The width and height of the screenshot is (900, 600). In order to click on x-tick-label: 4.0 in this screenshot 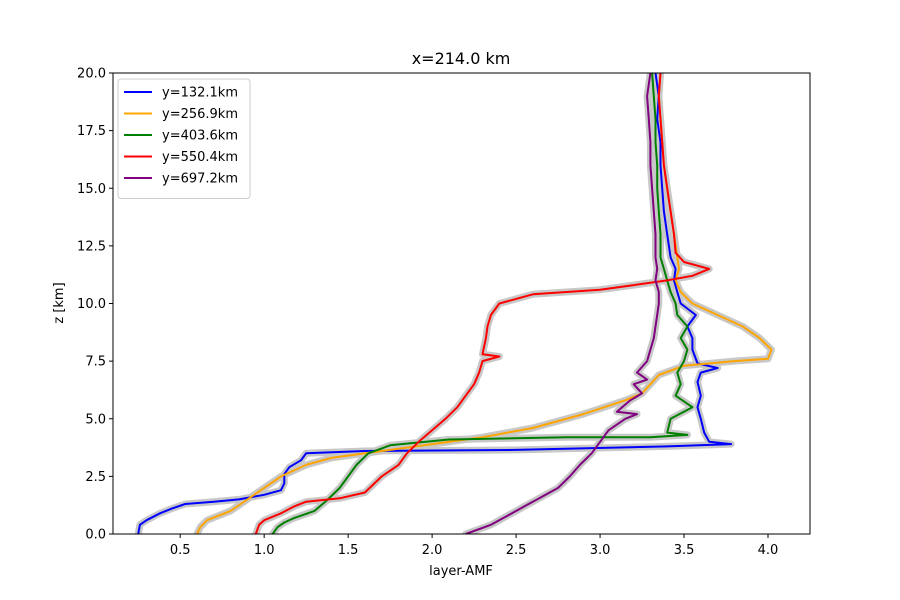, I will do `click(768, 550)`.